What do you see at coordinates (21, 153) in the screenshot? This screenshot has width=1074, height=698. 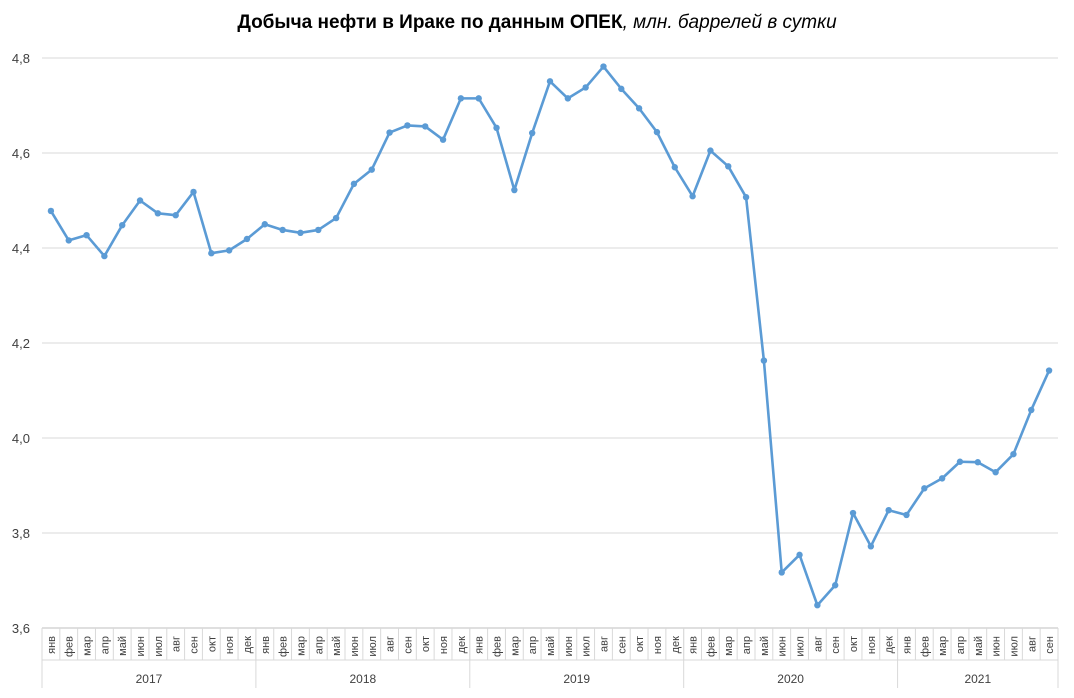 I see `y-tick-label: 4,6` at bounding box center [21, 153].